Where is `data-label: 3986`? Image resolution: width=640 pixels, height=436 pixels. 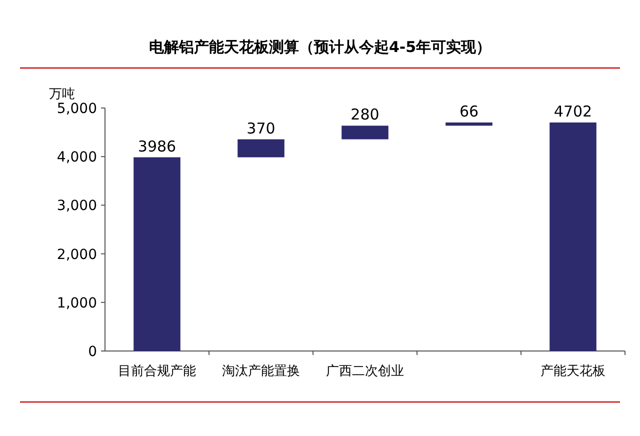
data-label: 3986 is located at coordinates (157, 146).